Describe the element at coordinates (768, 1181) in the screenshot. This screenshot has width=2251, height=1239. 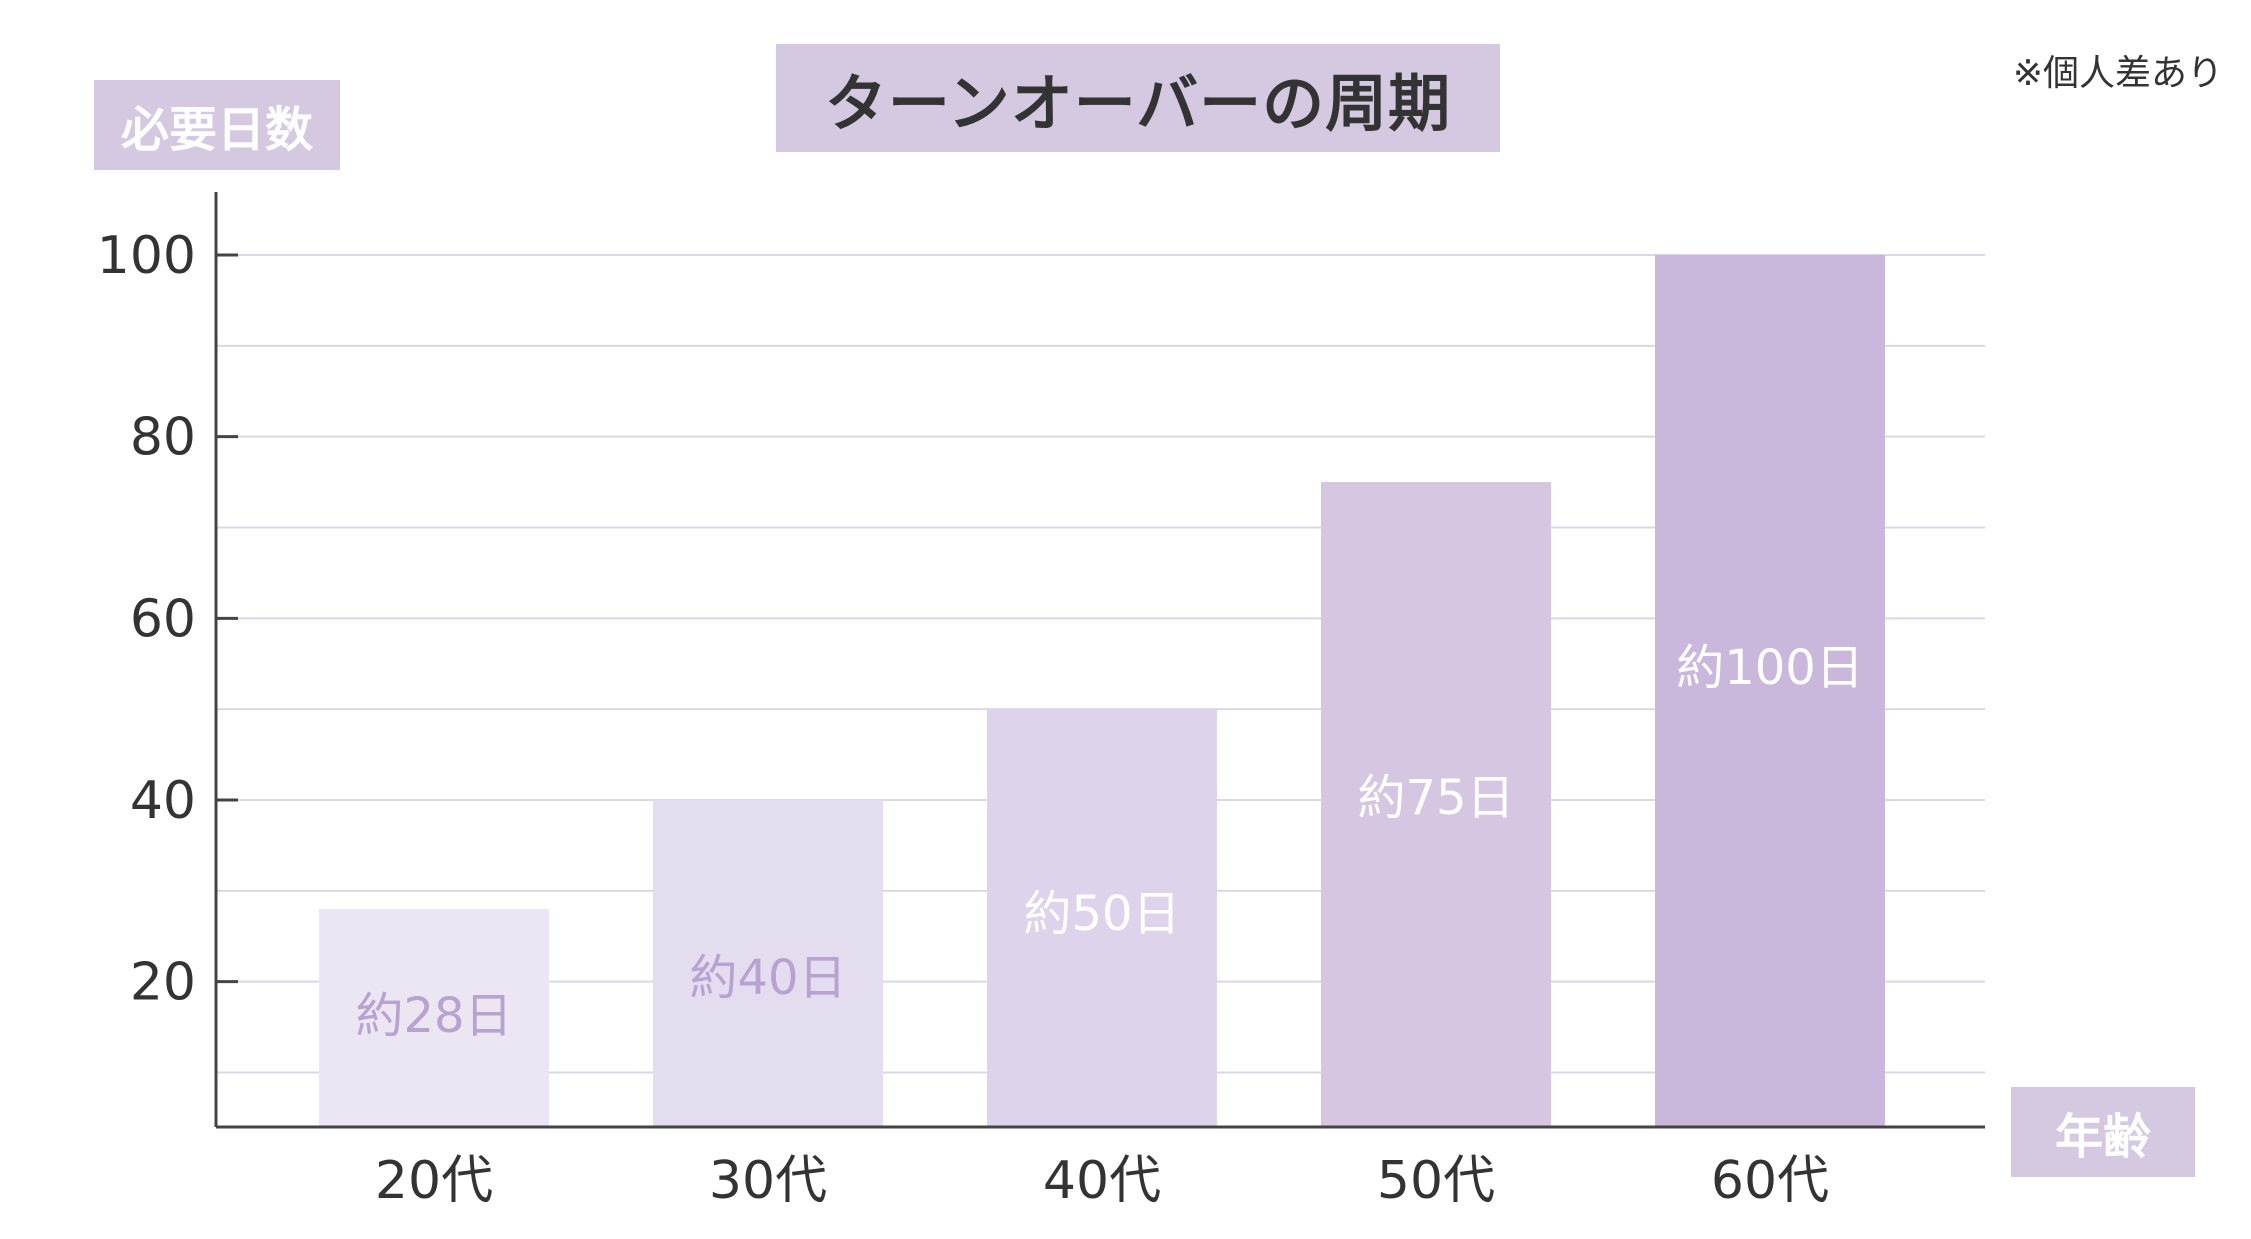
I see `category-label-30代: 30代` at that location.